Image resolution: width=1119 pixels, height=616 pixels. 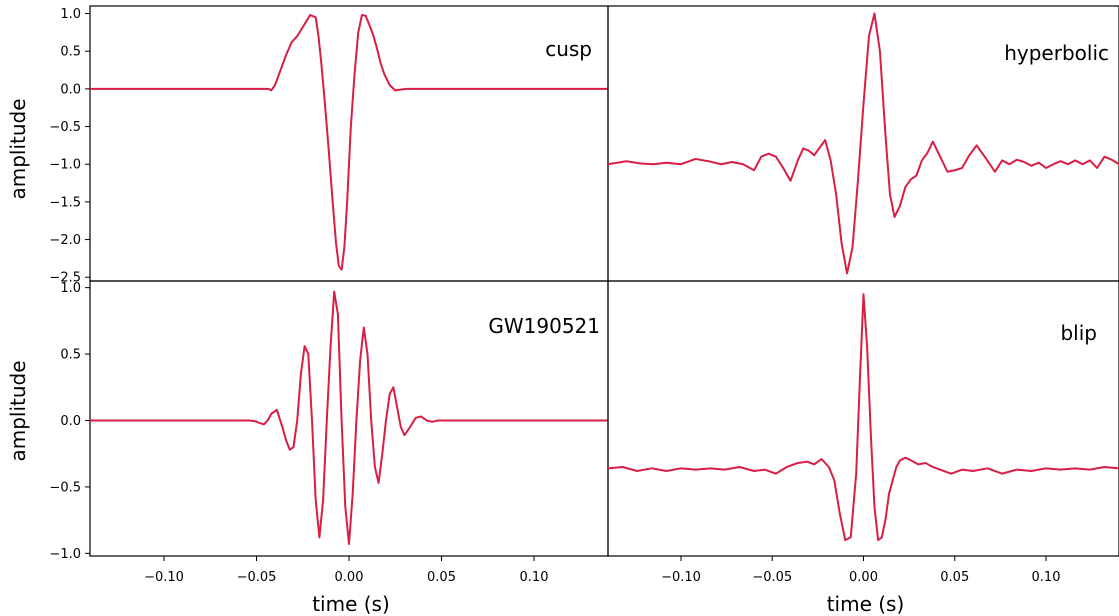 I want to click on panel-label: hyperbolic, so click(x=1056, y=53).